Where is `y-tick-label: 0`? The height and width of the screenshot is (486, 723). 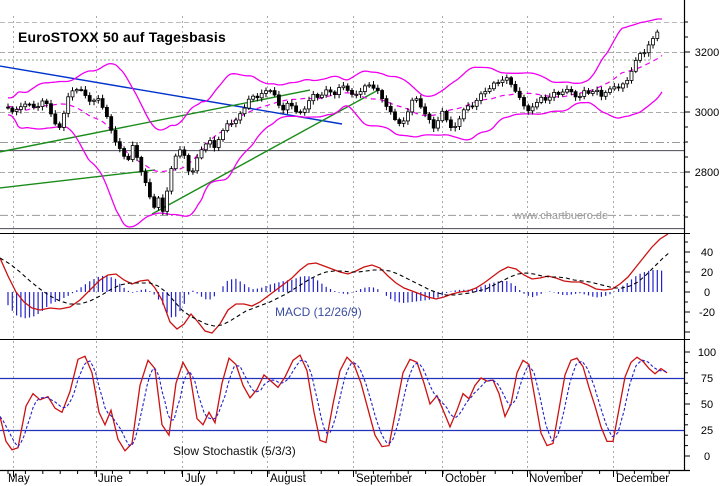
y-tick-label: 0 is located at coordinates (707, 293).